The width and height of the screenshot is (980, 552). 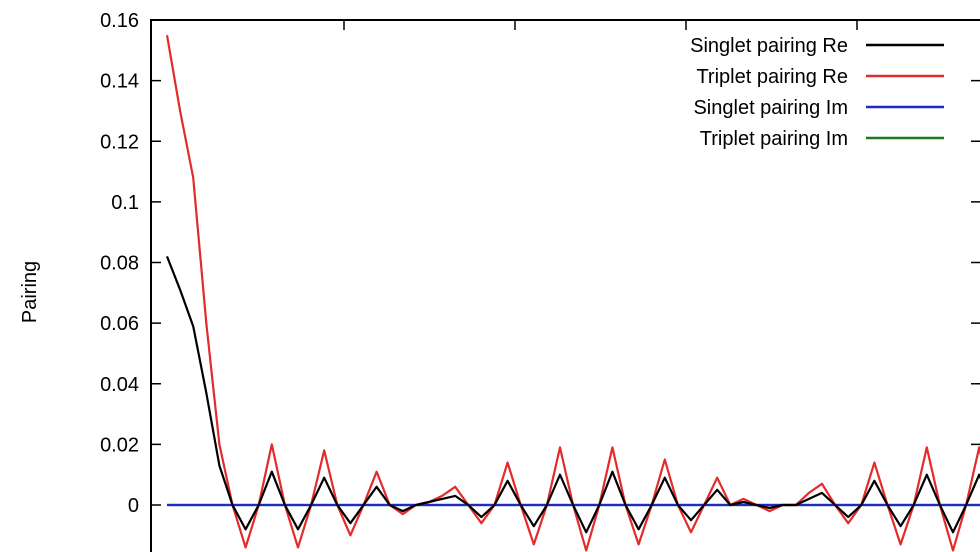 What do you see at coordinates (125, 203) in the screenshot?
I see `y-tick-label: 0.1` at bounding box center [125, 203].